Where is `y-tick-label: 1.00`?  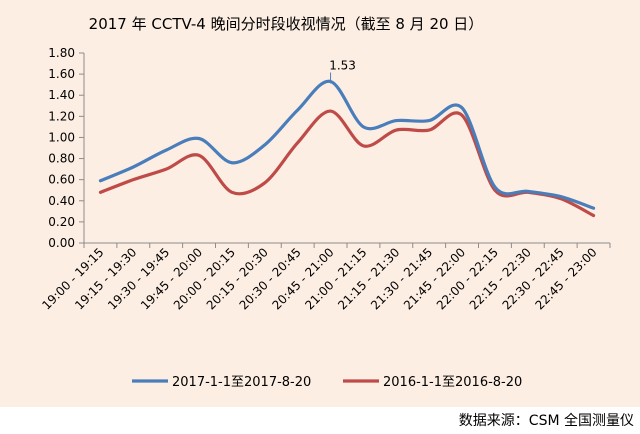
y-tick-label: 1.00 is located at coordinates (61, 137).